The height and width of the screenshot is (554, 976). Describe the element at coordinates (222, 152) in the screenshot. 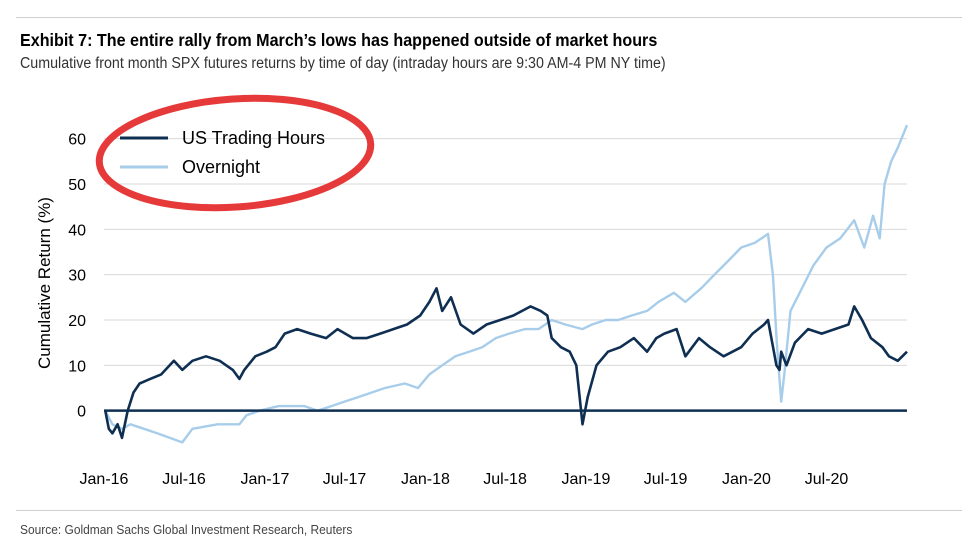

I see `legend: US Trading Hours Overnight` at that location.